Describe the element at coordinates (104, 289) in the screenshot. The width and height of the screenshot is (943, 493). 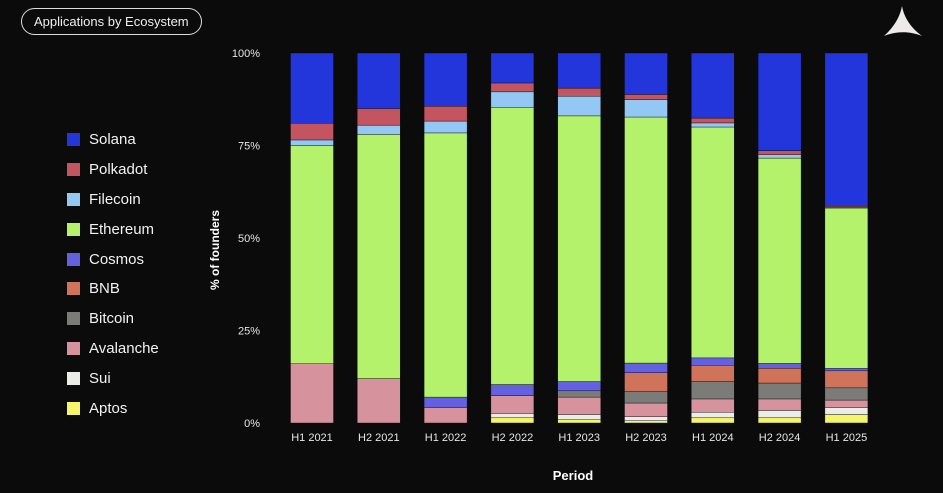
I see `legend-label: BNB` at that location.